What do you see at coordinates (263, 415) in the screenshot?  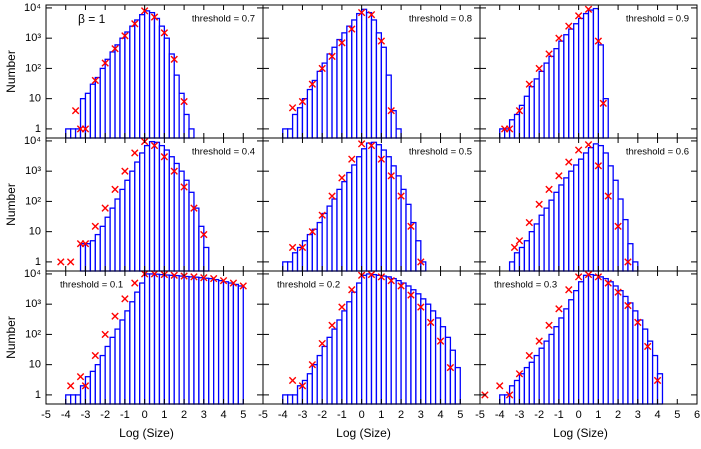 I see `x-tick-label: -5` at bounding box center [263, 415].